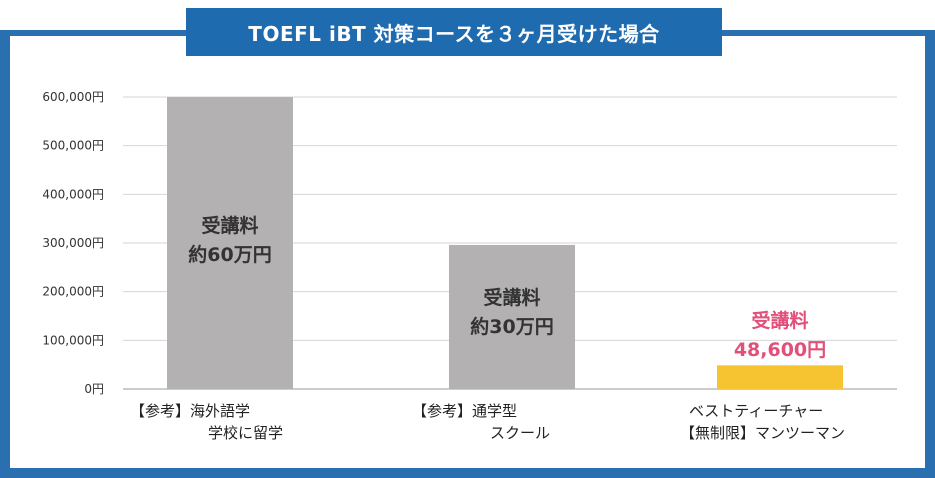  Describe the element at coordinates (73, 146) in the screenshot. I see `y-tick-label: 500,000円` at that location.